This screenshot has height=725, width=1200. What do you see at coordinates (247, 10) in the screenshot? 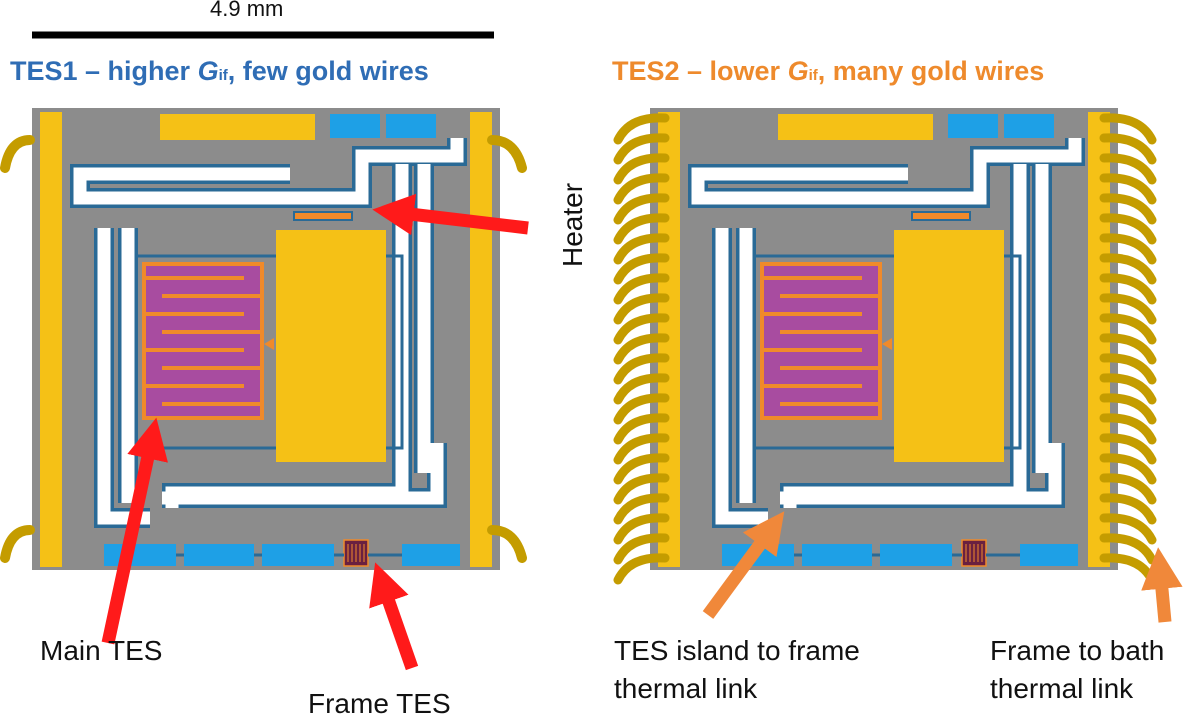
I see `scale-bar-label: 4.9 mm` at bounding box center [247, 10].